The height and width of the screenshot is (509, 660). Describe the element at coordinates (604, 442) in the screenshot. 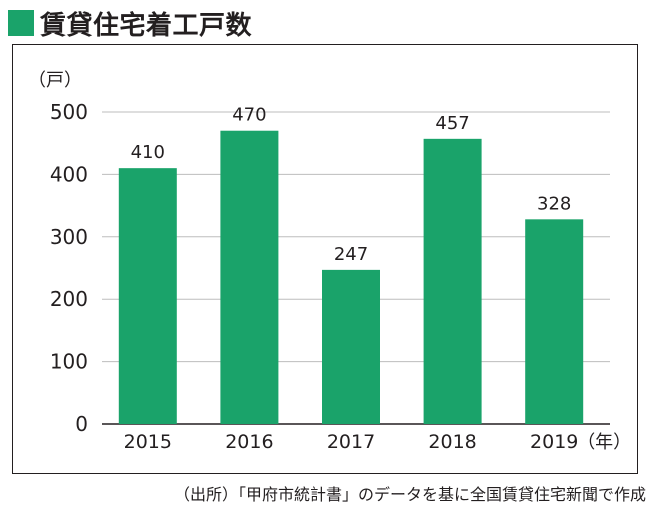

I see `x-axis-unit-label: （年）` at that location.